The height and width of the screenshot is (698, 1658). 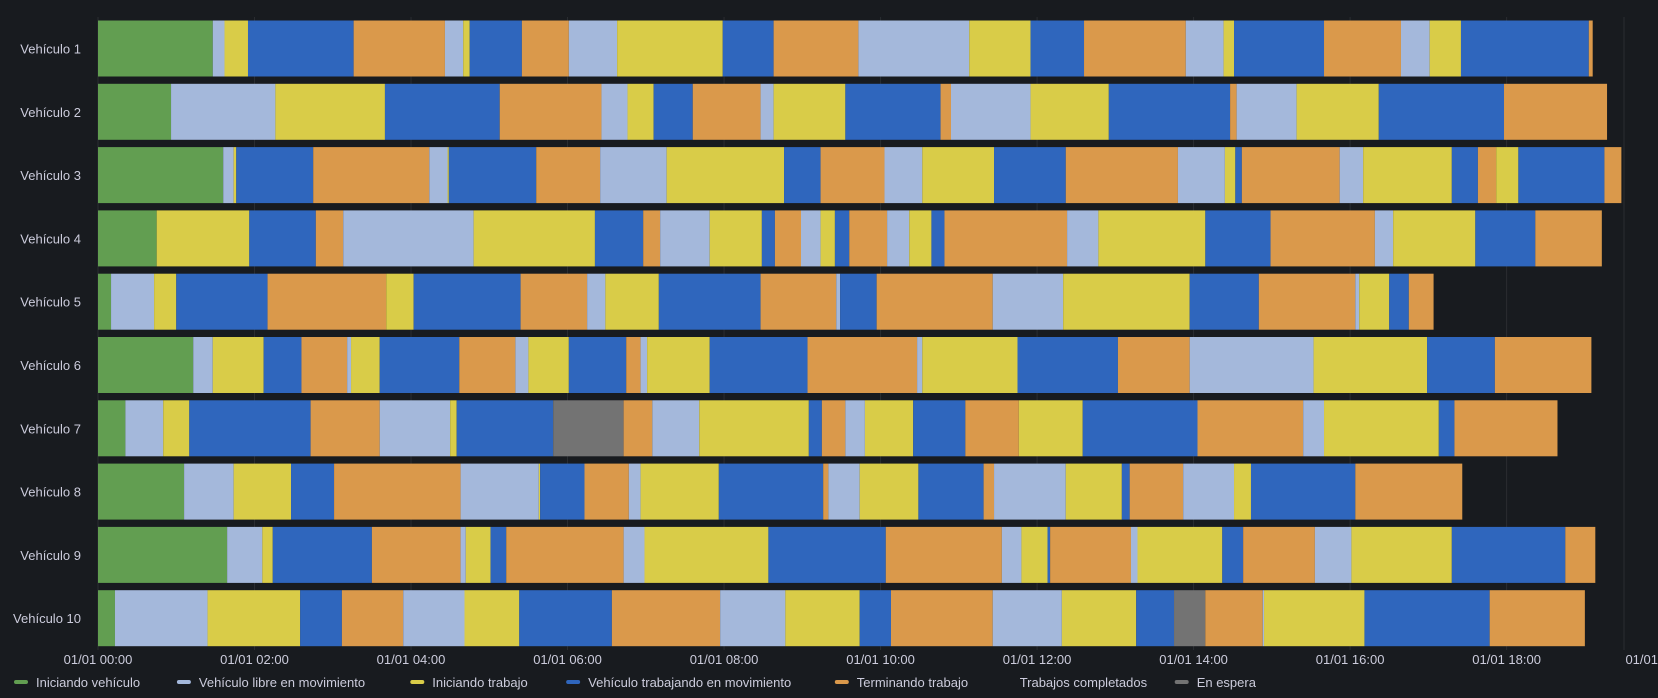 What do you see at coordinates (678, 682) in the screenshot?
I see `legend-item: Vehículo trabajando en movimiento` at bounding box center [678, 682].